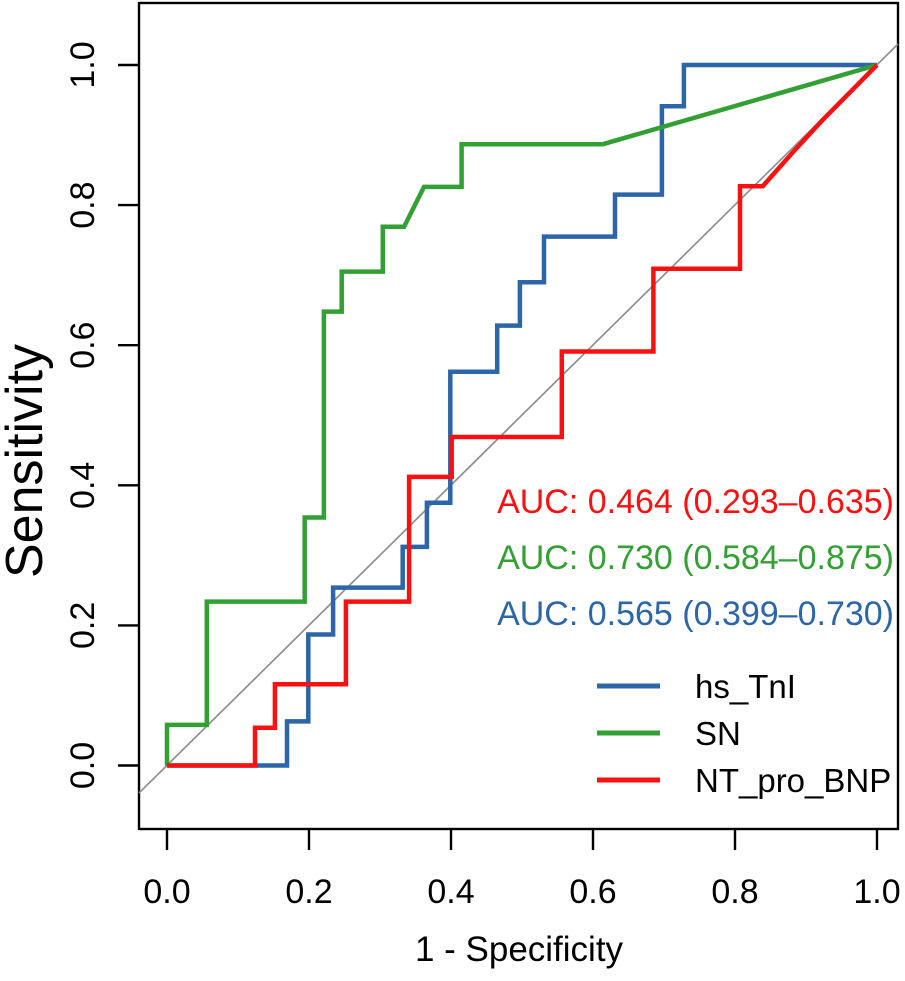 Image resolution: width=905 pixels, height=981 pixels. Describe the element at coordinates (734, 892) in the screenshot. I see `x-tick-label: 0.8` at that location.